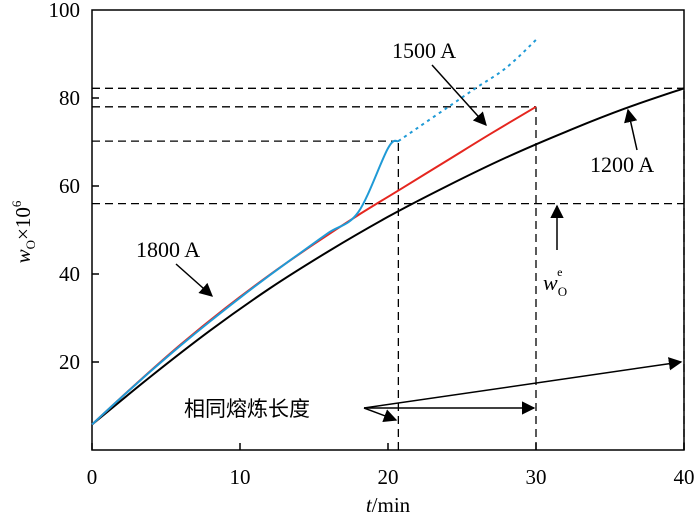  I want to click on y-axis-var: w, so click(23, 256).